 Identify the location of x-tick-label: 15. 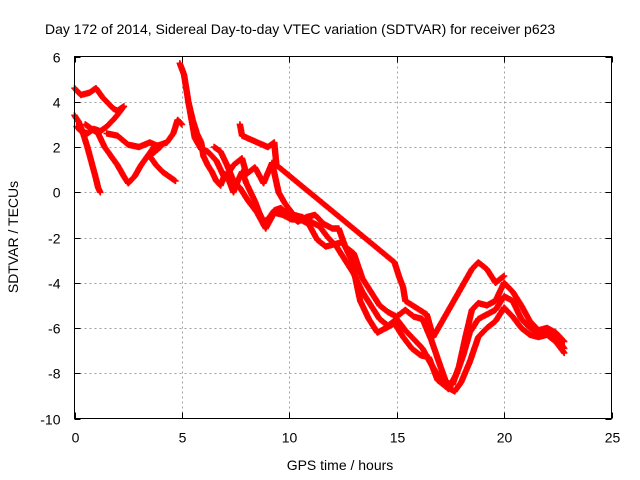
(398, 438).